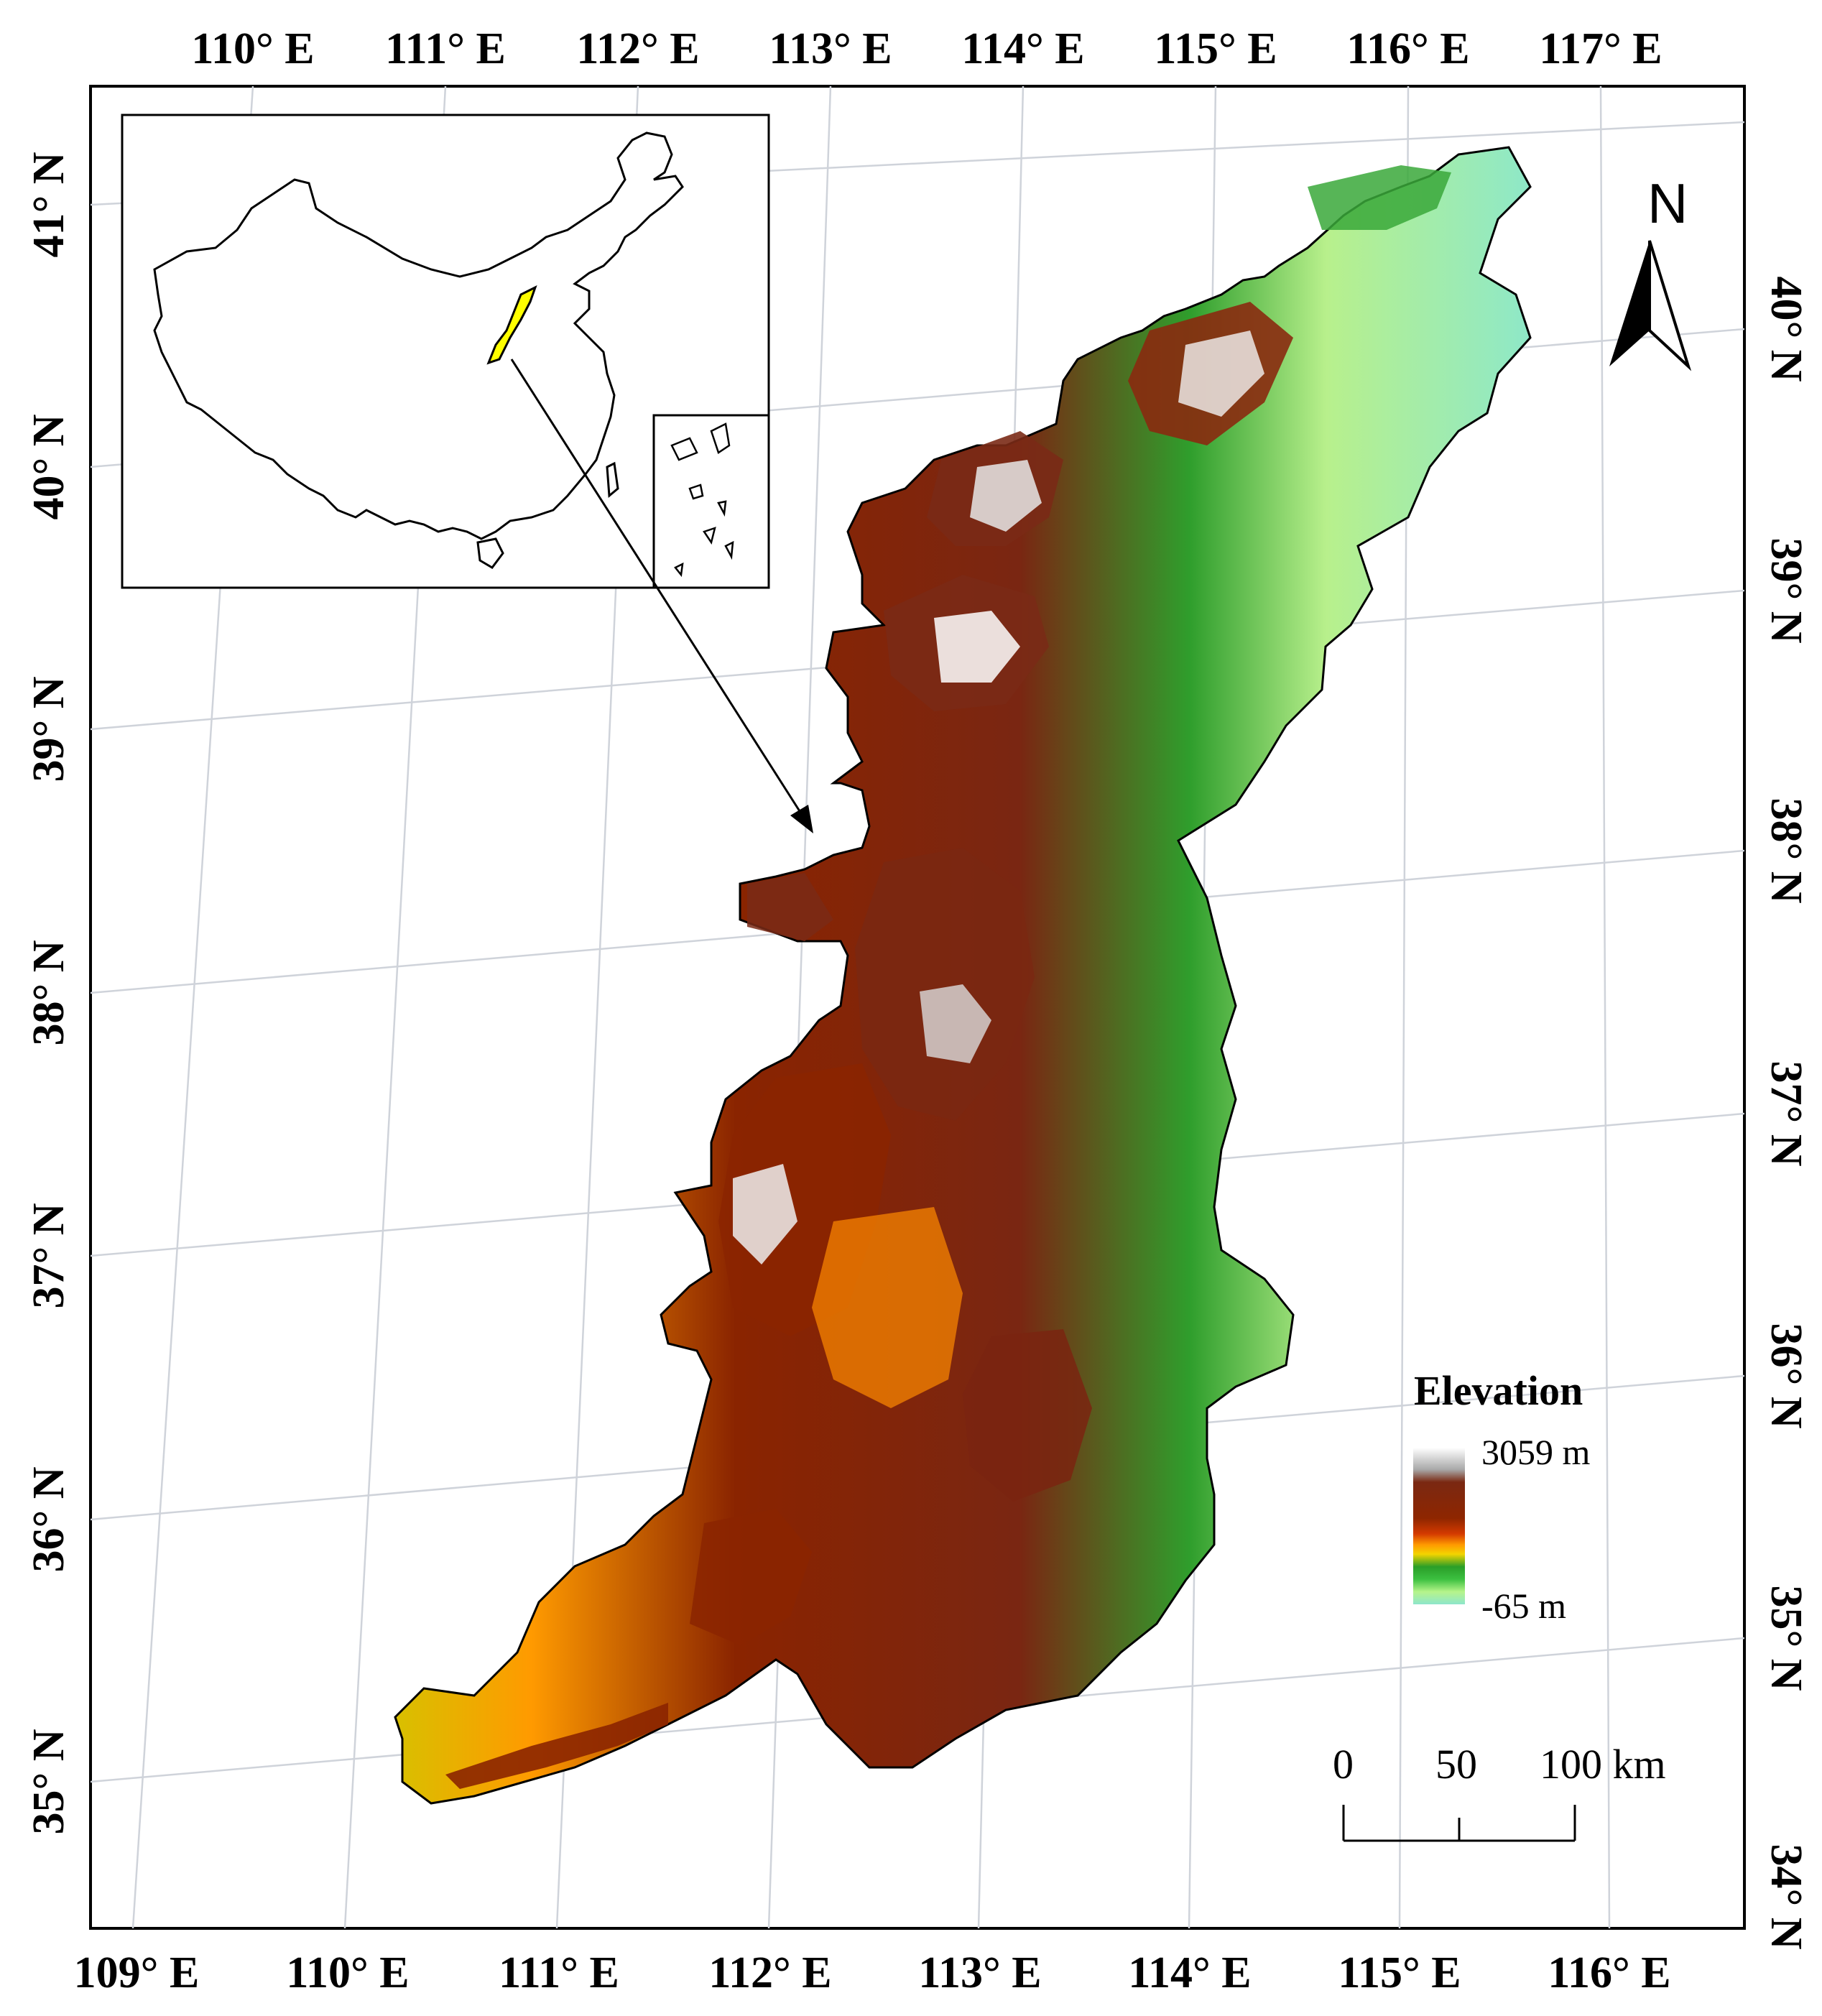 This screenshot has height=2016, width=1822. I want to click on elevation-legend: Elevation 3059 m -65 m, so click(1502, 1496).